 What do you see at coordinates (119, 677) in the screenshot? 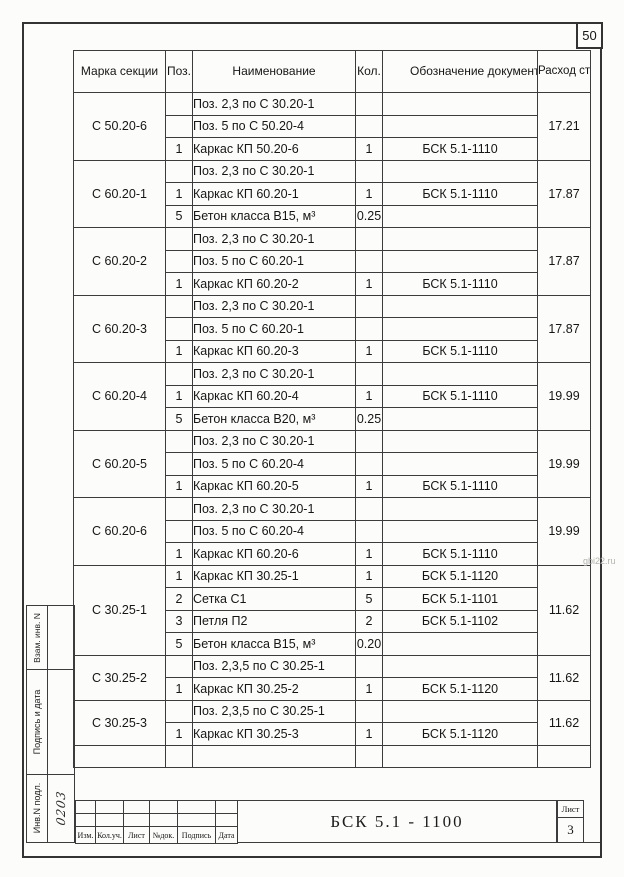
I see `section-mark-cell: С 30.25-2` at bounding box center [119, 677].